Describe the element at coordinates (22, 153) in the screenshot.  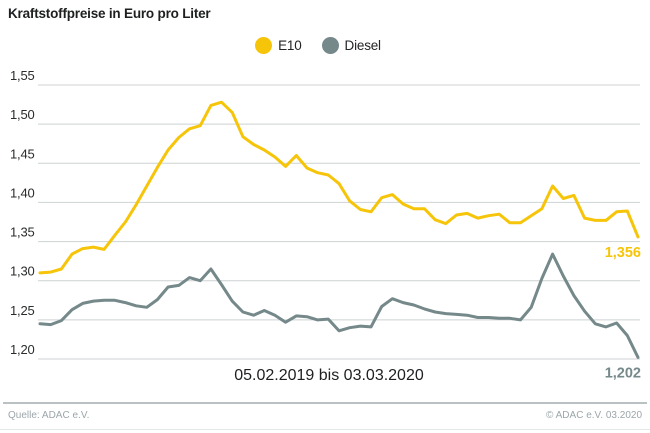
I see `y-axis-tick-label: 1,45` at that location.